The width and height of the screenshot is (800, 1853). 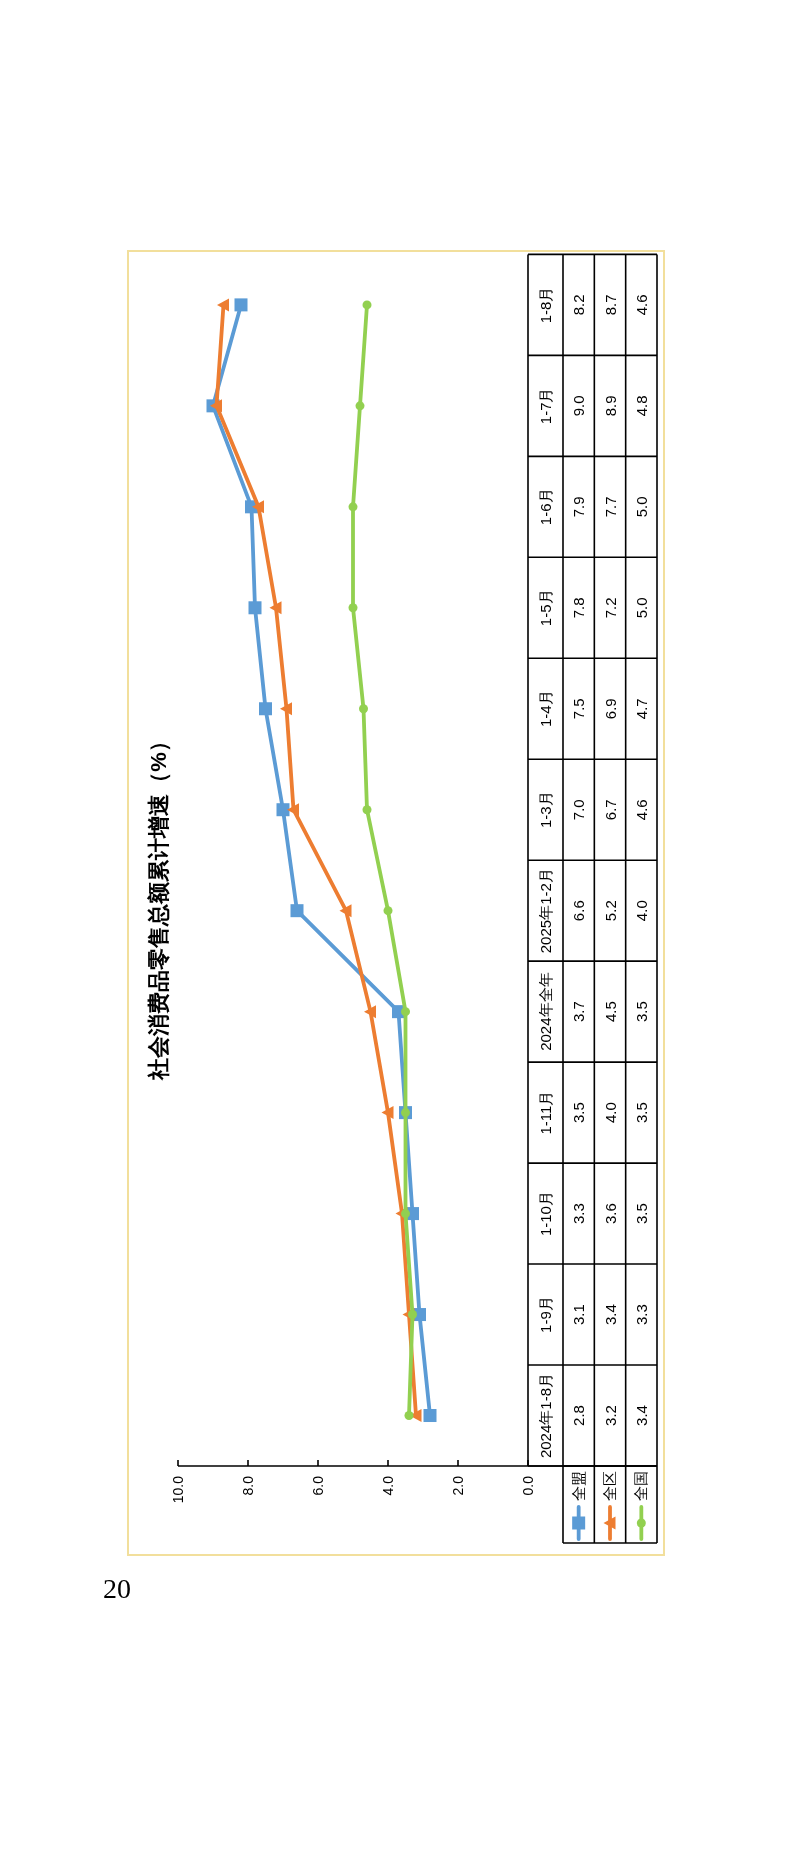 I want to click on value-label: 7.2, so click(x=610, y=608).